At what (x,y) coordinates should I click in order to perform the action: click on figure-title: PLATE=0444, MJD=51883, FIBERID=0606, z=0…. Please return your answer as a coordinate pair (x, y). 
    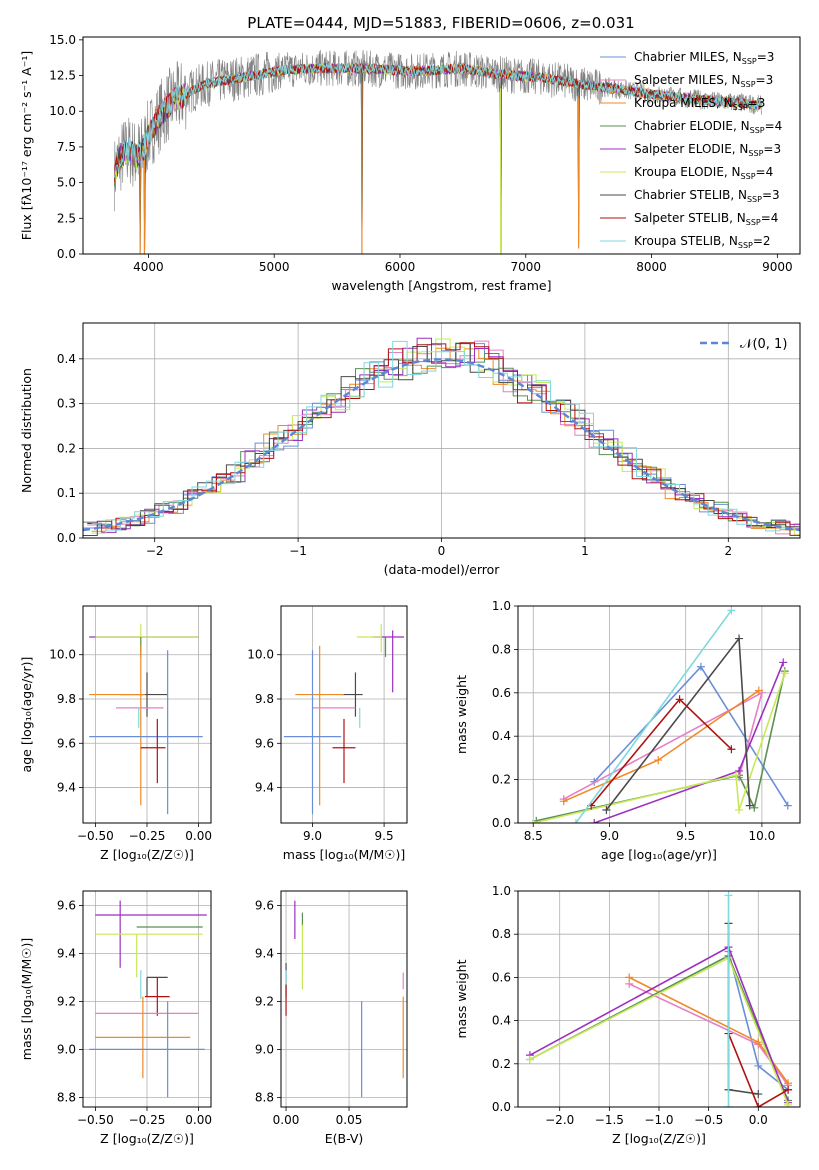
    Looking at the image, I should click on (440, 23).